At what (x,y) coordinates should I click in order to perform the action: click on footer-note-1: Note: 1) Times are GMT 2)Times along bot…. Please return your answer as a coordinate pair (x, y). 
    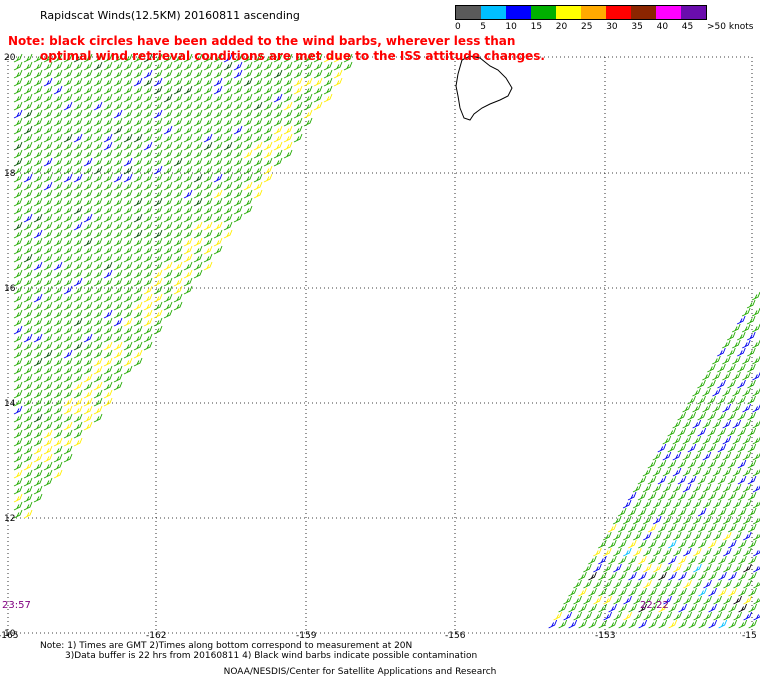
    Looking at the image, I should click on (226, 646).